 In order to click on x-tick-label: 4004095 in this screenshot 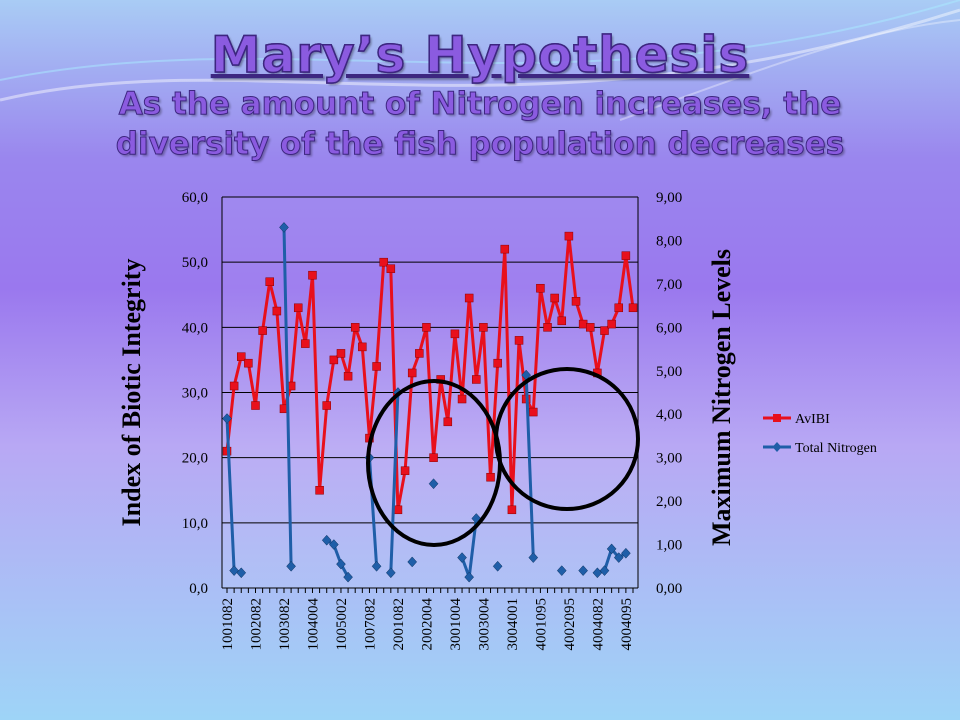, I will do `click(627, 624)`.